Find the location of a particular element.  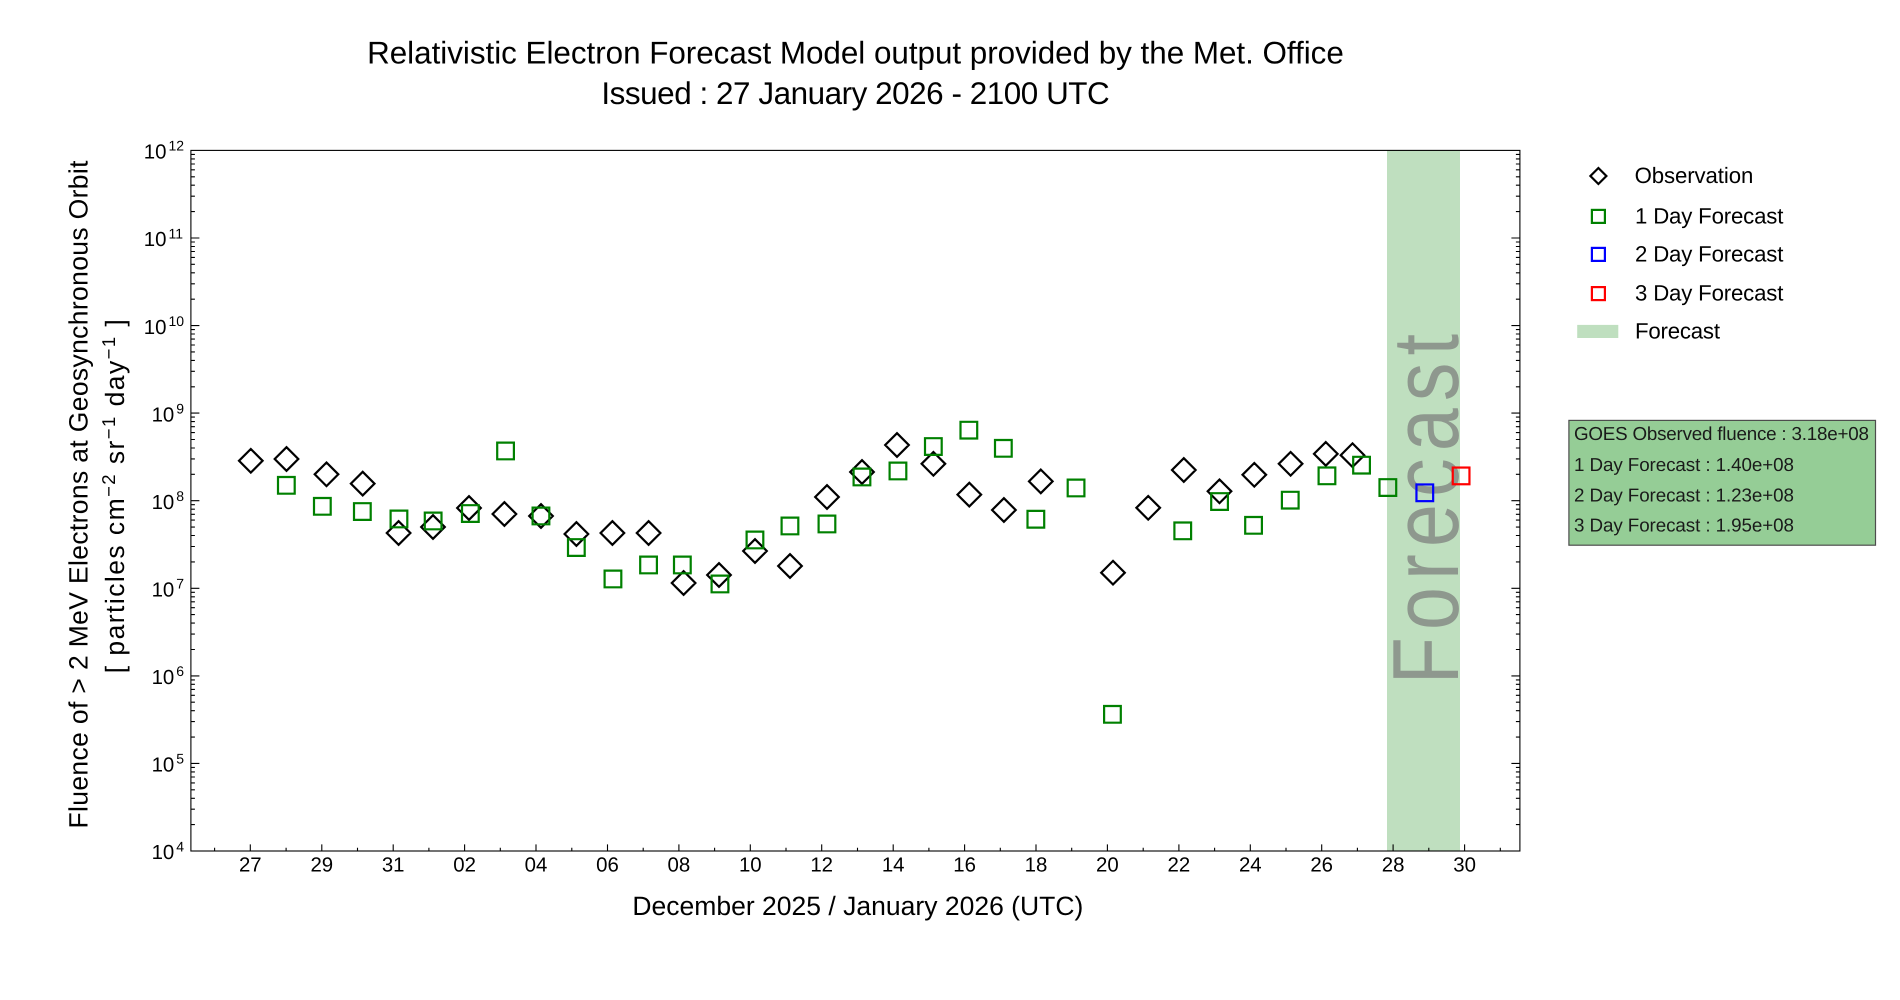

svg-text: 28 is located at coordinates (1393, 866).